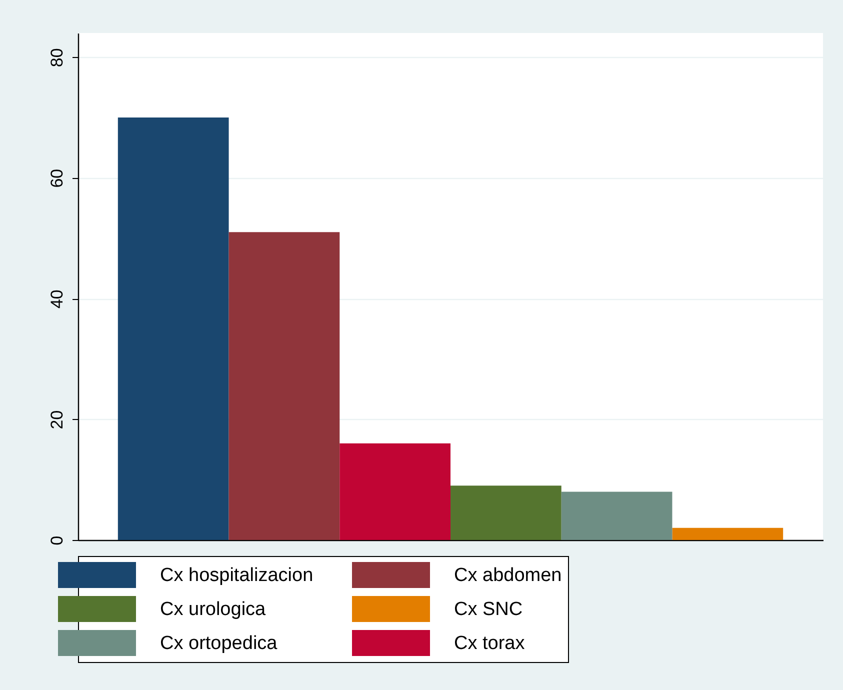 The height and width of the screenshot is (690, 843). I want to click on legend-label: Cx hospitalizacion, so click(237, 575).